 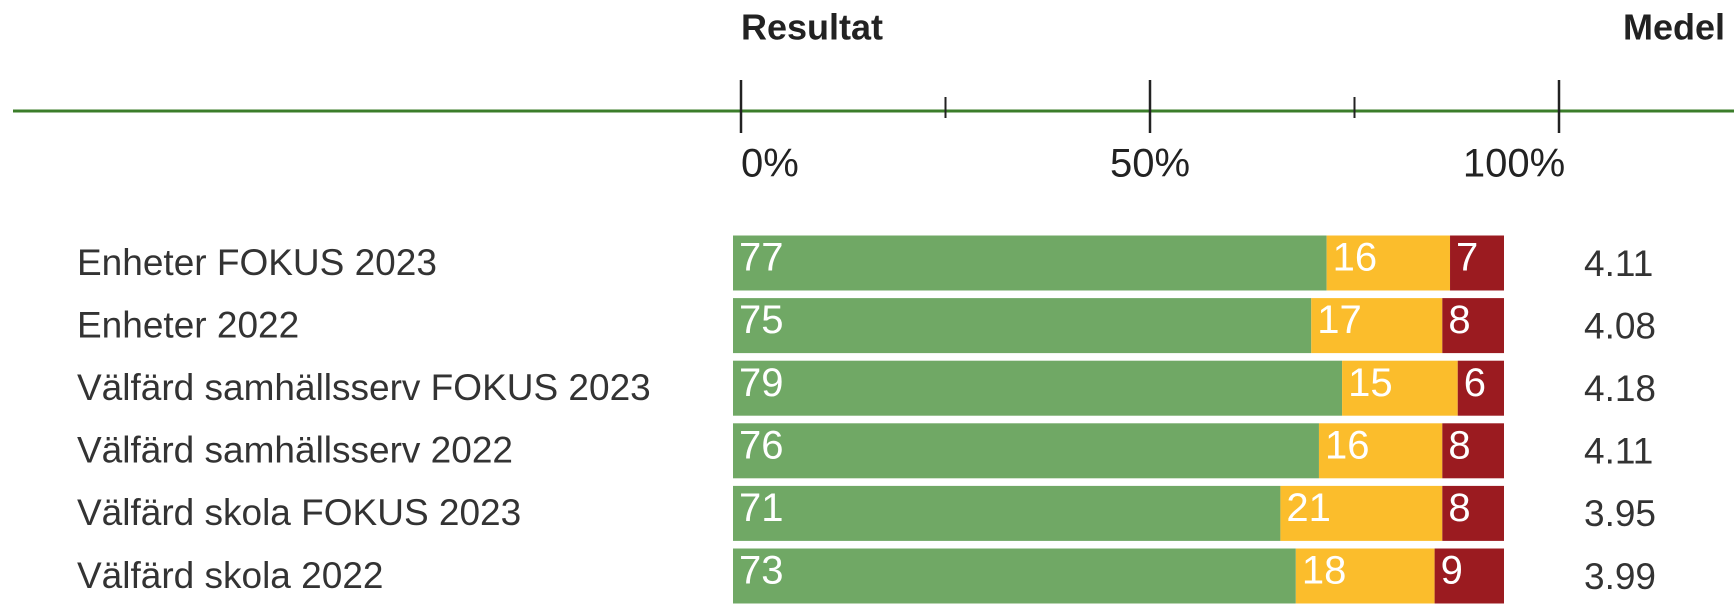 What do you see at coordinates (761, 258) in the screenshot?
I see `value-label: 77` at bounding box center [761, 258].